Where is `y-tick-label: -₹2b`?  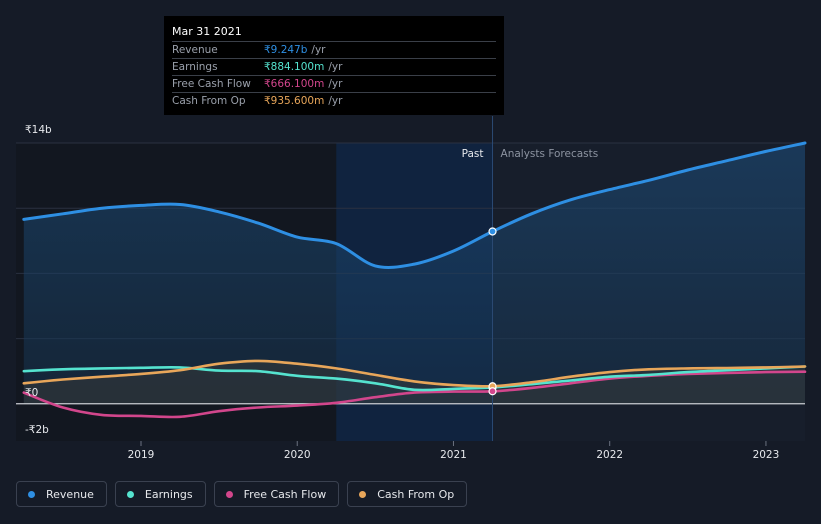 y-tick-label: -₹2b is located at coordinates (37, 430).